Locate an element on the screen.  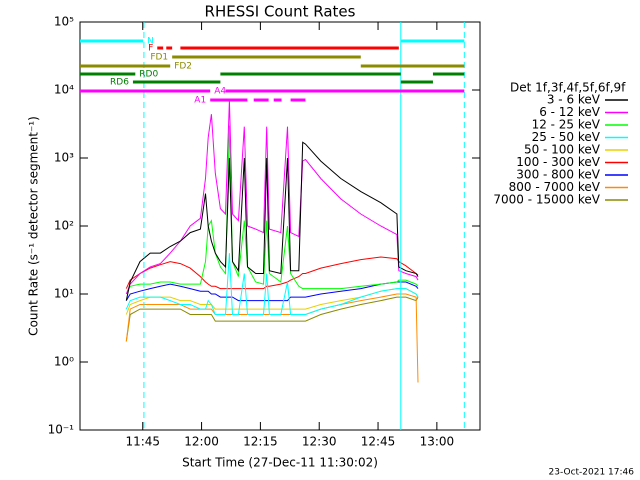
flag-label: N is located at coordinates (150, 42).